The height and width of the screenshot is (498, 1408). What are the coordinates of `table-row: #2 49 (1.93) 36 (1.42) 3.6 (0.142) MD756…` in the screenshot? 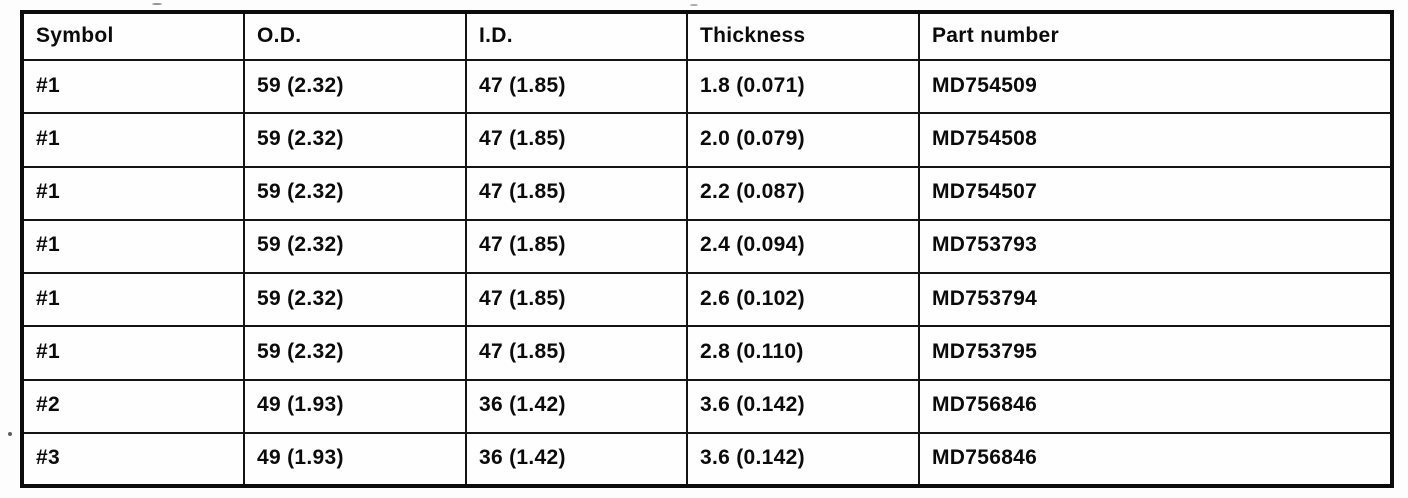 It's located at (707, 406).